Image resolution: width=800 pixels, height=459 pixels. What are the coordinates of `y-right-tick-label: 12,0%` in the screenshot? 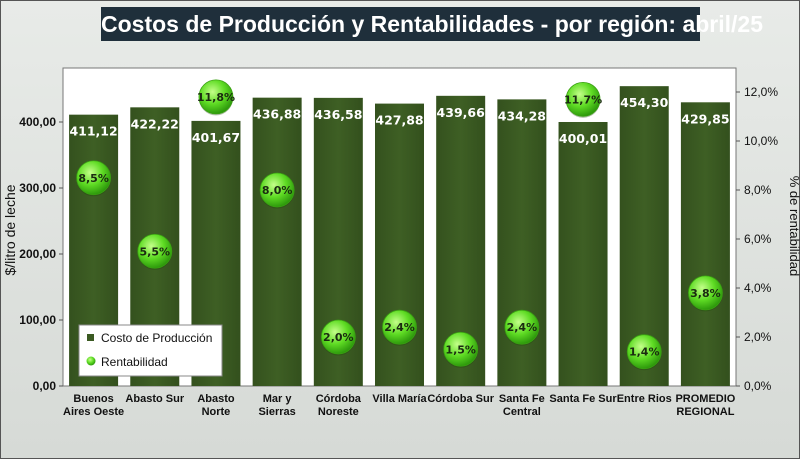 It's located at (761, 92).